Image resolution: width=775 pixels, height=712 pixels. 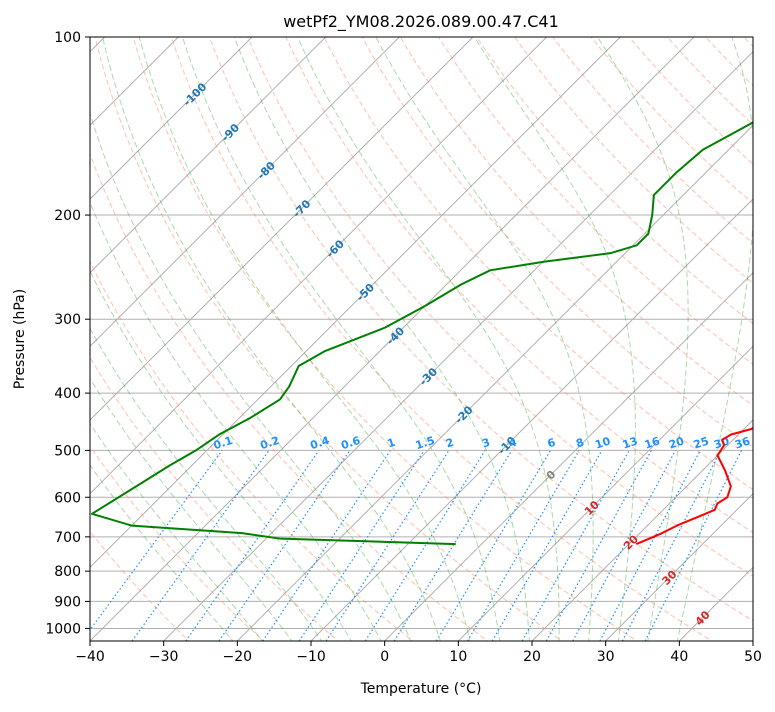 I want to click on y-tick-label: 700, so click(x=67, y=538).